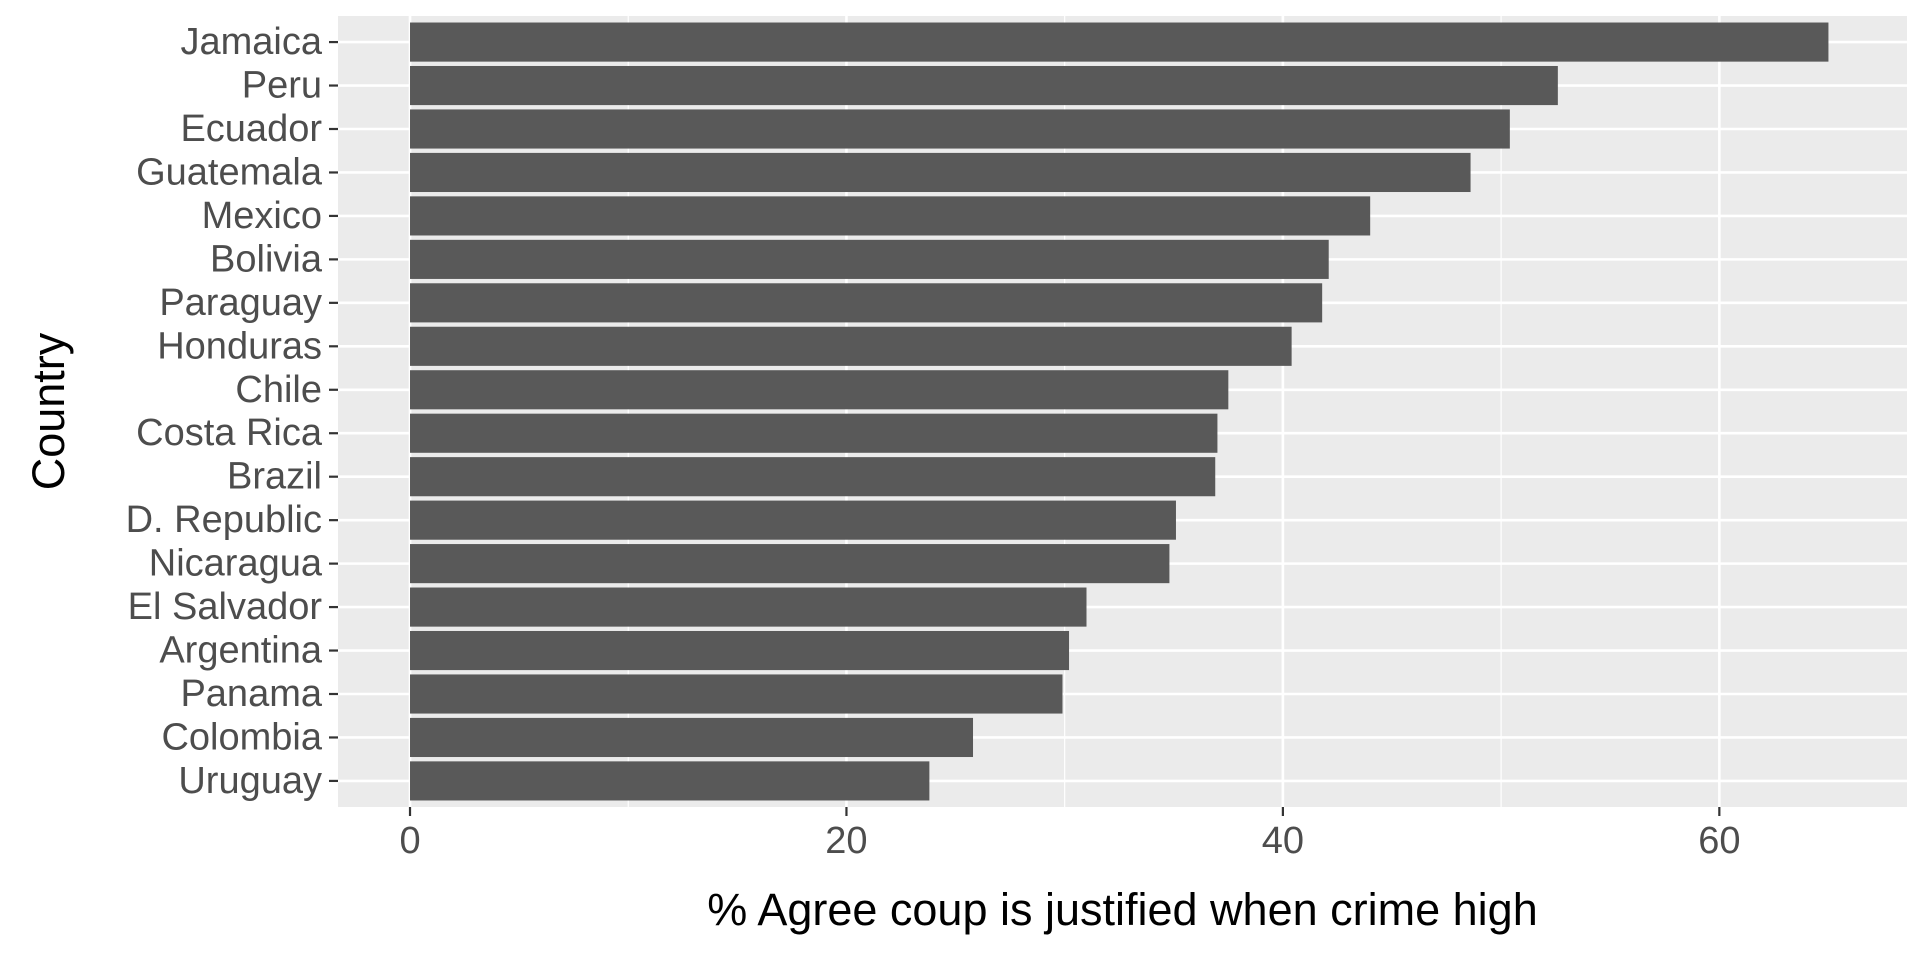 The height and width of the screenshot is (960, 1920). What do you see at coordinates (266, 259) in the screenshot?
I see `y-tick-label: Bolivia` at bounding box center [266, 259].